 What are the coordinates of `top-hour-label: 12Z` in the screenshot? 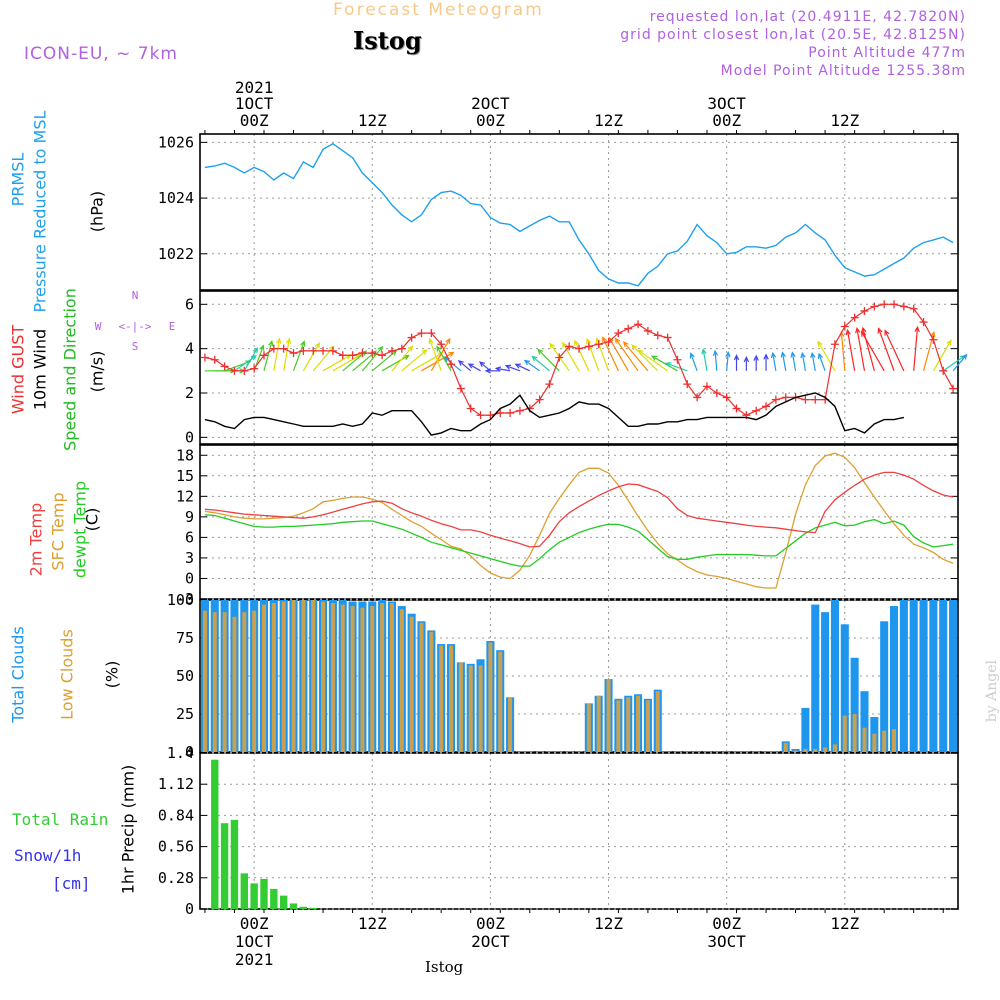 It's located at (844, 120).